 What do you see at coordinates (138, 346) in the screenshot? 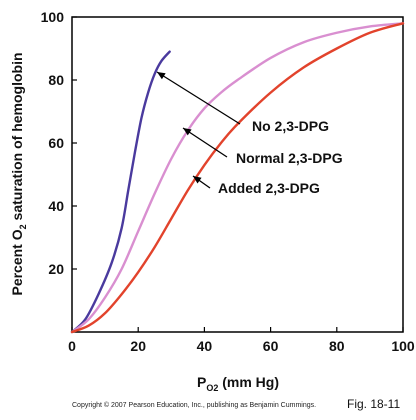
I see `x-tick-label: 20` at bounding box center [138, 346].